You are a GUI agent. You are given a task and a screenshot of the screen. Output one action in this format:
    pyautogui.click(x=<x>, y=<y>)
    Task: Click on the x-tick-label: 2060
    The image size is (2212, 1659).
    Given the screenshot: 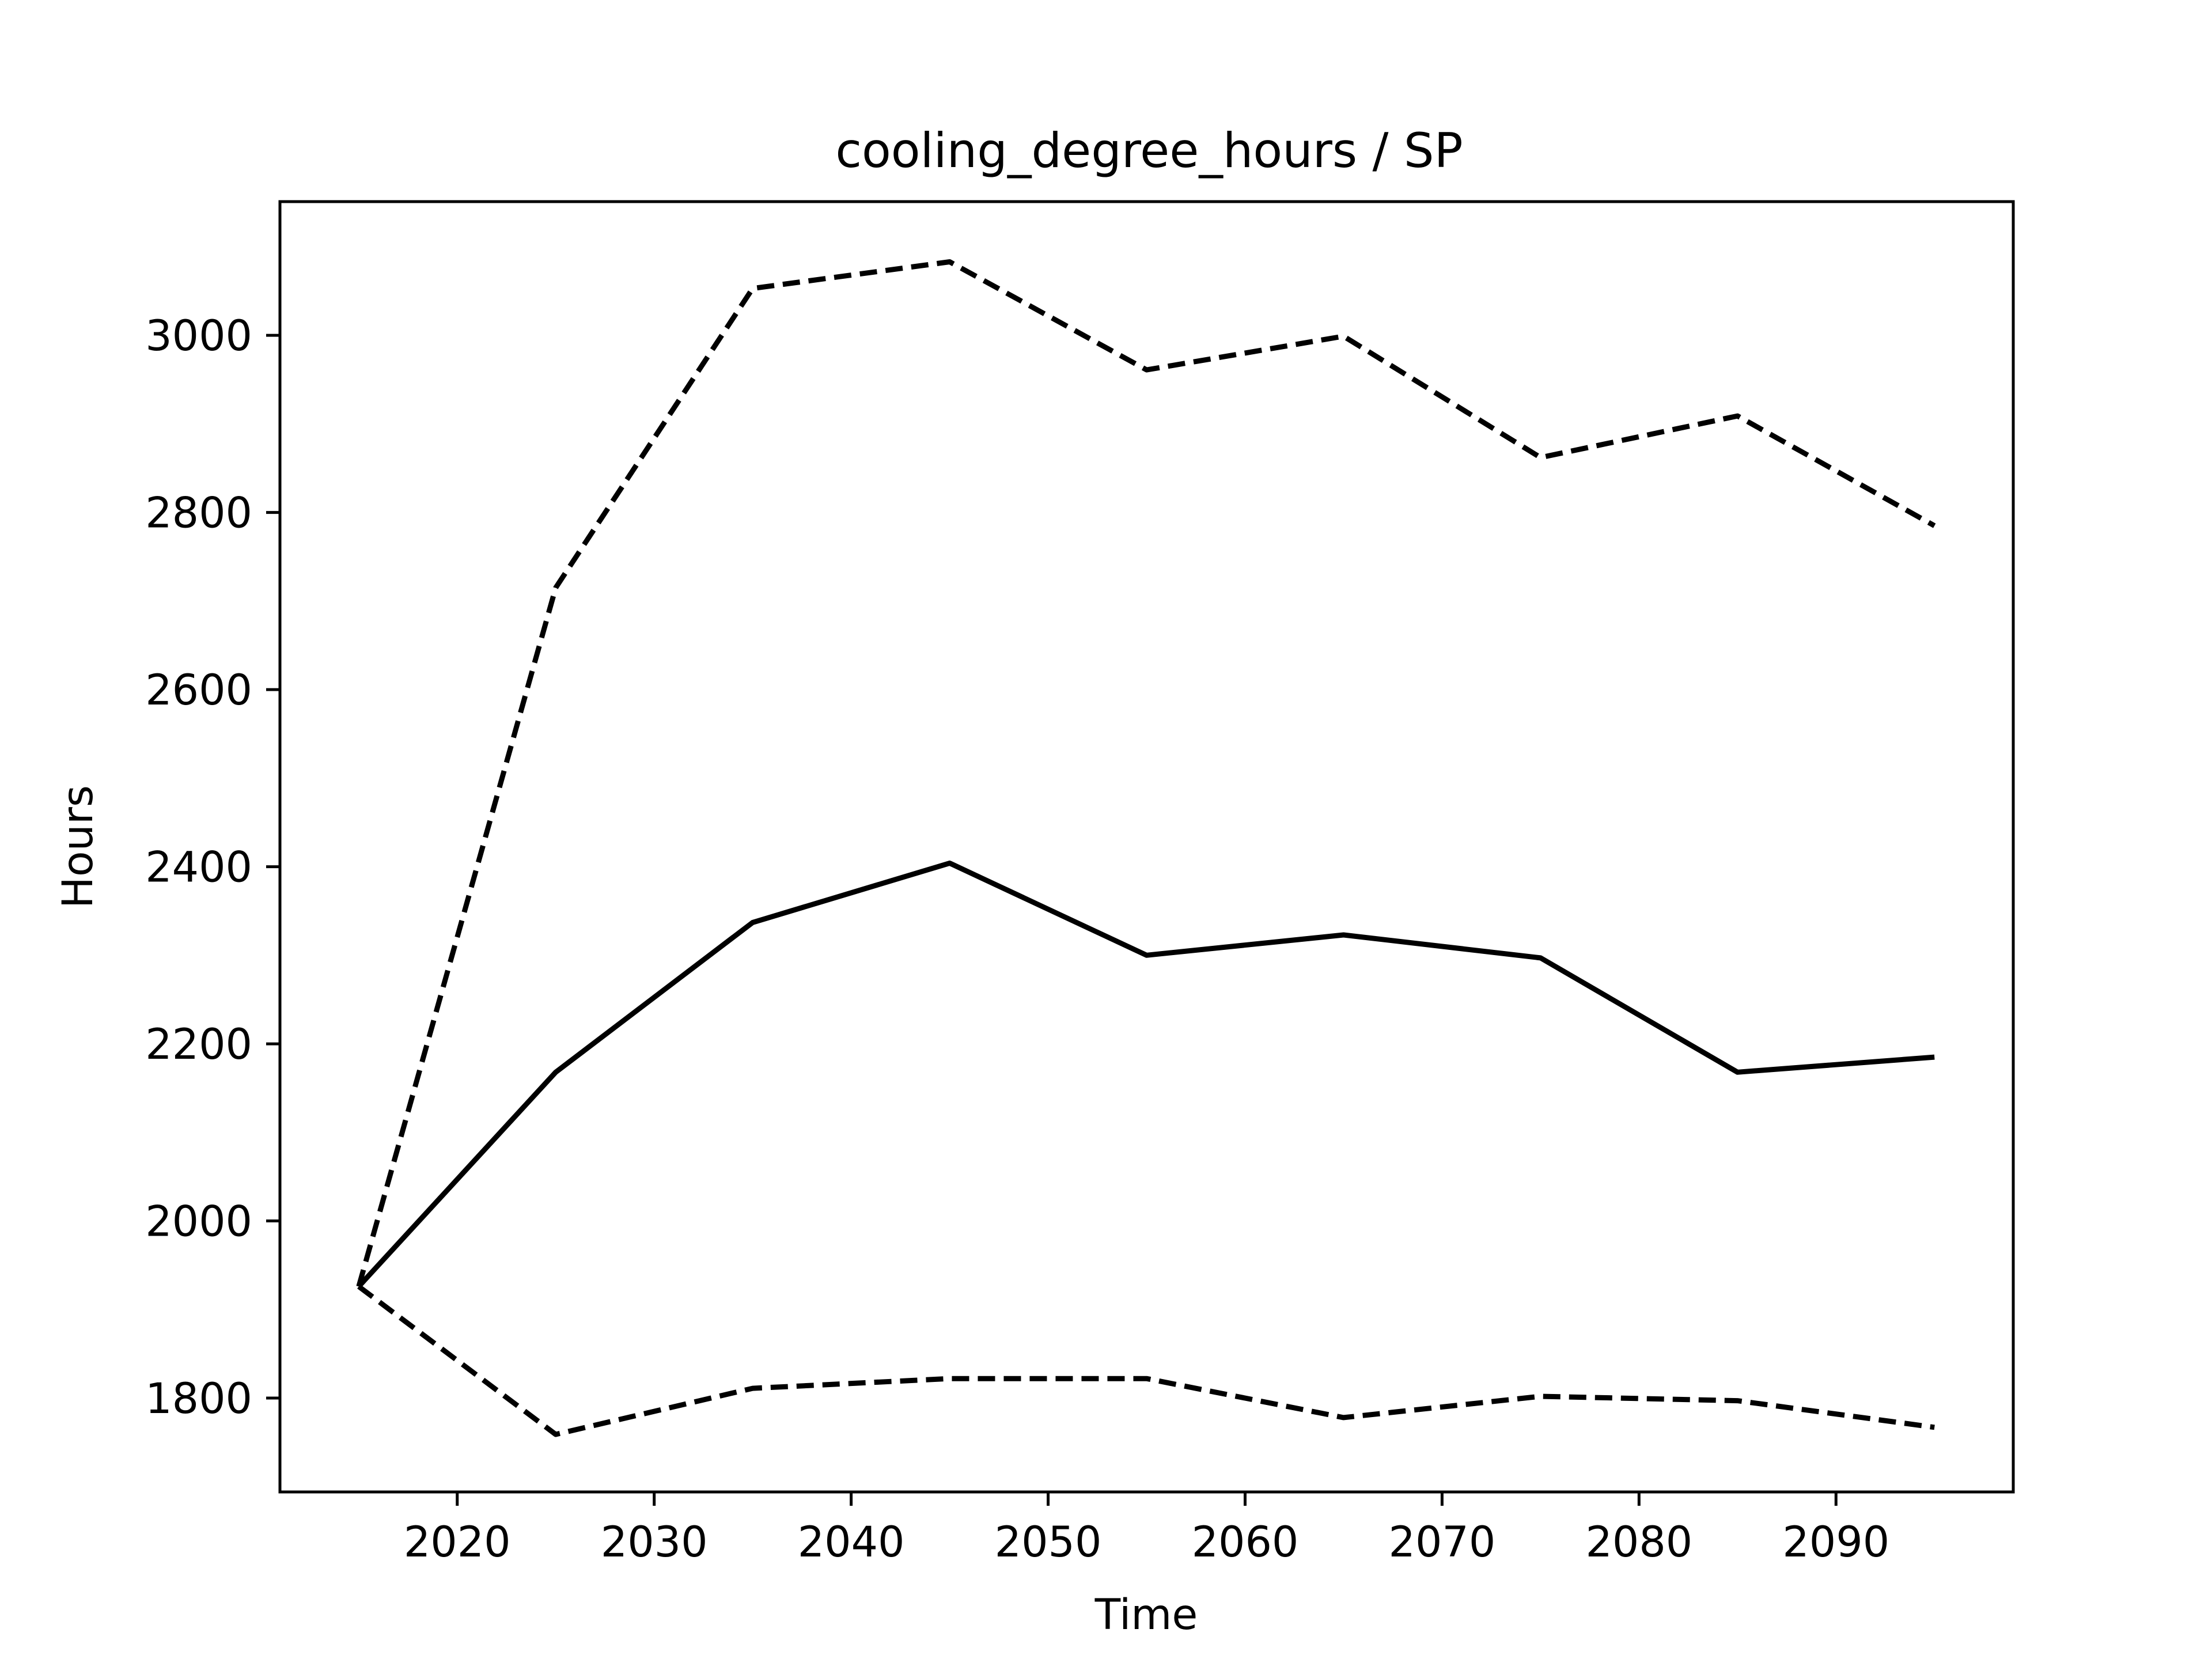 What is the action you would take?
    pyautogui.click(x=1245, y=1542)
    